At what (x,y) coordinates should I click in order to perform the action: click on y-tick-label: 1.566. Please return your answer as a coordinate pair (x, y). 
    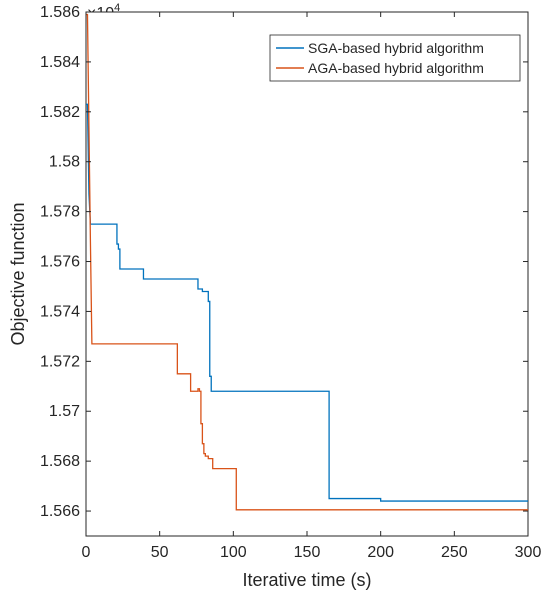
    Looking at the image, I should click on (60, 511).